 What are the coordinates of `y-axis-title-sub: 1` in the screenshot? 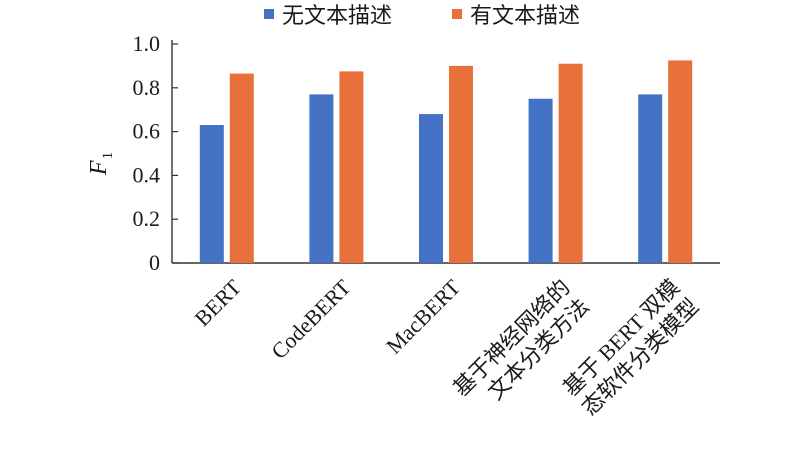 It's located at (108, 156).